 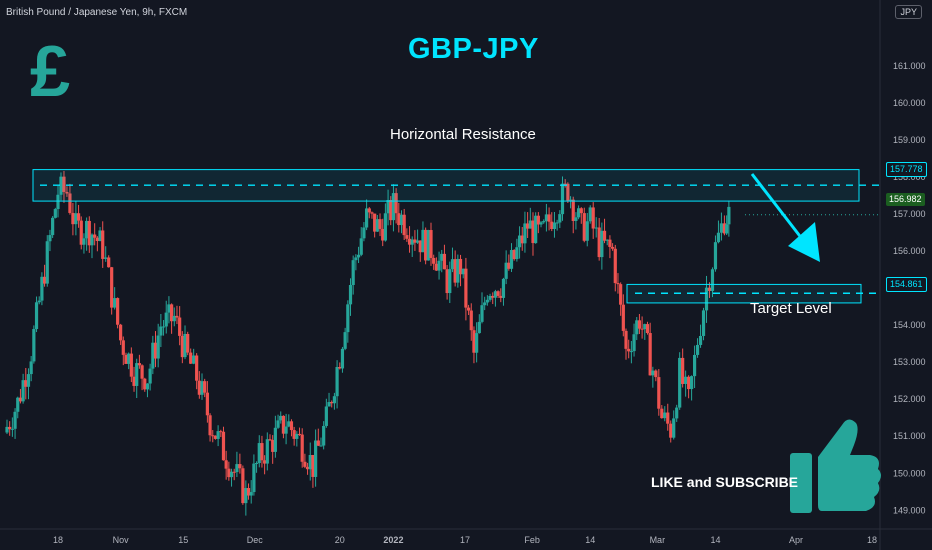 What do you see at coordinates (804, 242) in the screenshot?
I see `down-right-arrow-icon` at bounding box center [804, 242].